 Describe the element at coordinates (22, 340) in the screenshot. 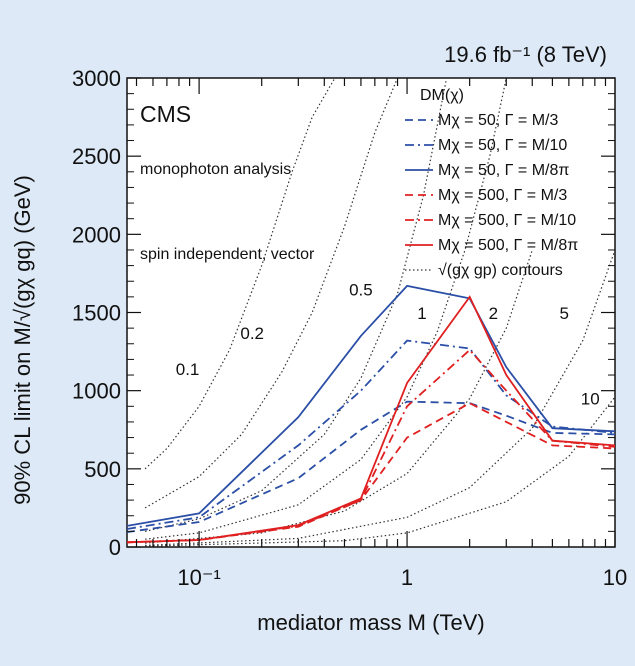

I see `y-axis-title: 90% CL limit on M/√(gχ gq) (GeV)` at that location.